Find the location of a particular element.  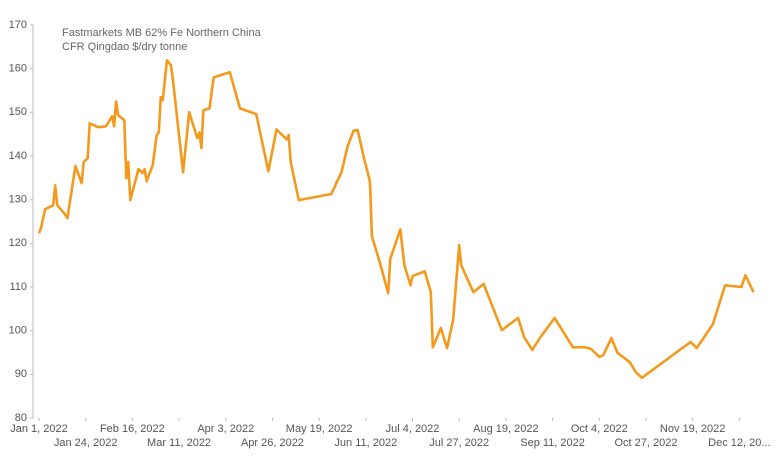

x-tick-label: Oct 4, 2022 is located at coordinates (599, 429).